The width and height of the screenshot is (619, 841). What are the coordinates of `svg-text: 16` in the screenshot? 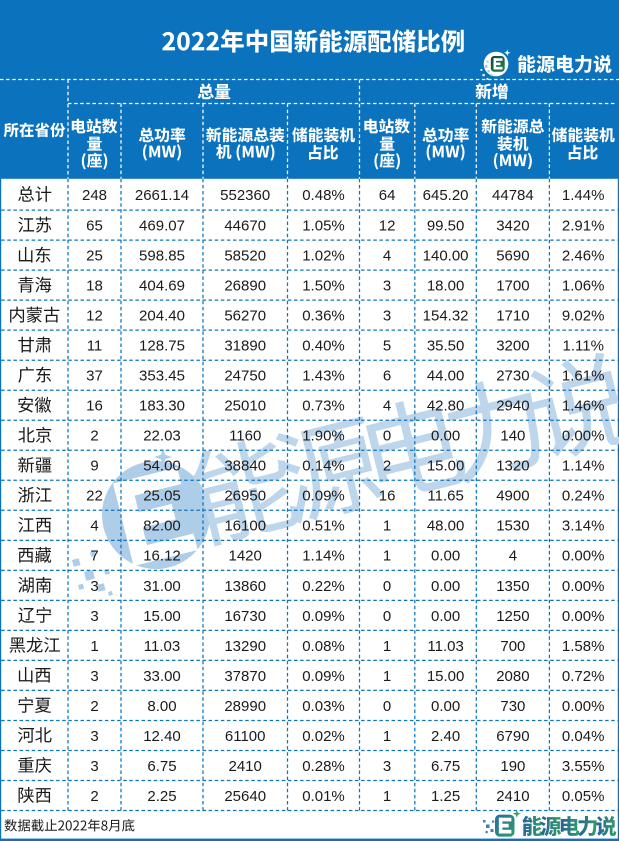 It's located at (387, 496).